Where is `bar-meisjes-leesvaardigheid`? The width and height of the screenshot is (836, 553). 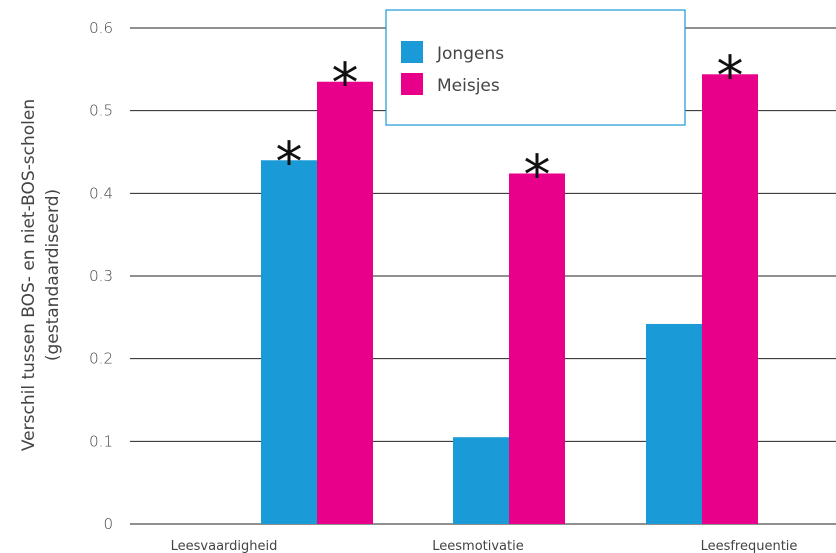 bar-meisjes-leesvaardigheid is located at coordinates (345, 302).